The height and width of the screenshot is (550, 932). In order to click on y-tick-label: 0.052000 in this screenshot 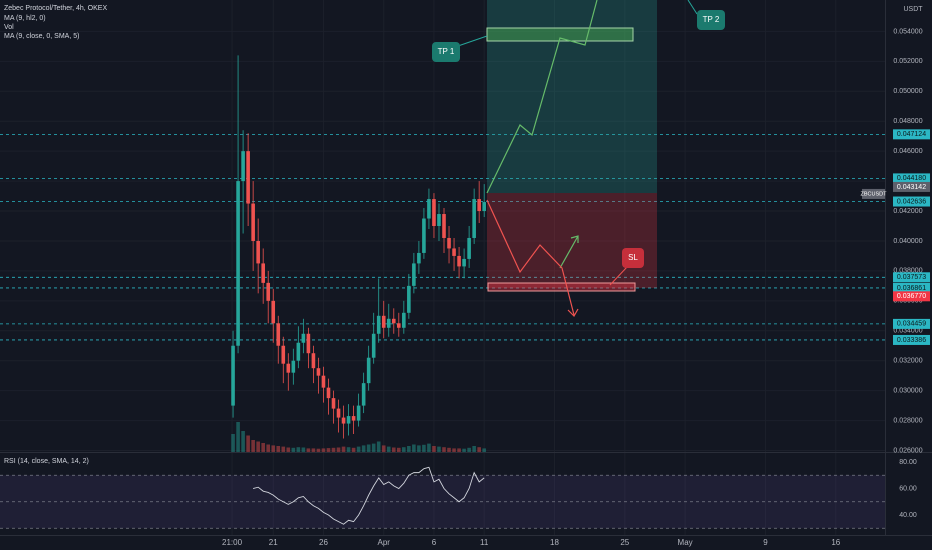, I will do `click(907, 61)`.